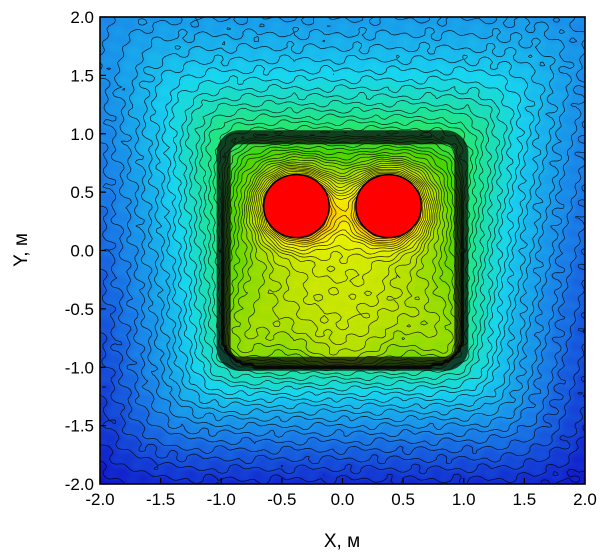  Describe the element at coordinates (79, 309) in the screenshot. I see `y-tick-label: -0.5` at that location.